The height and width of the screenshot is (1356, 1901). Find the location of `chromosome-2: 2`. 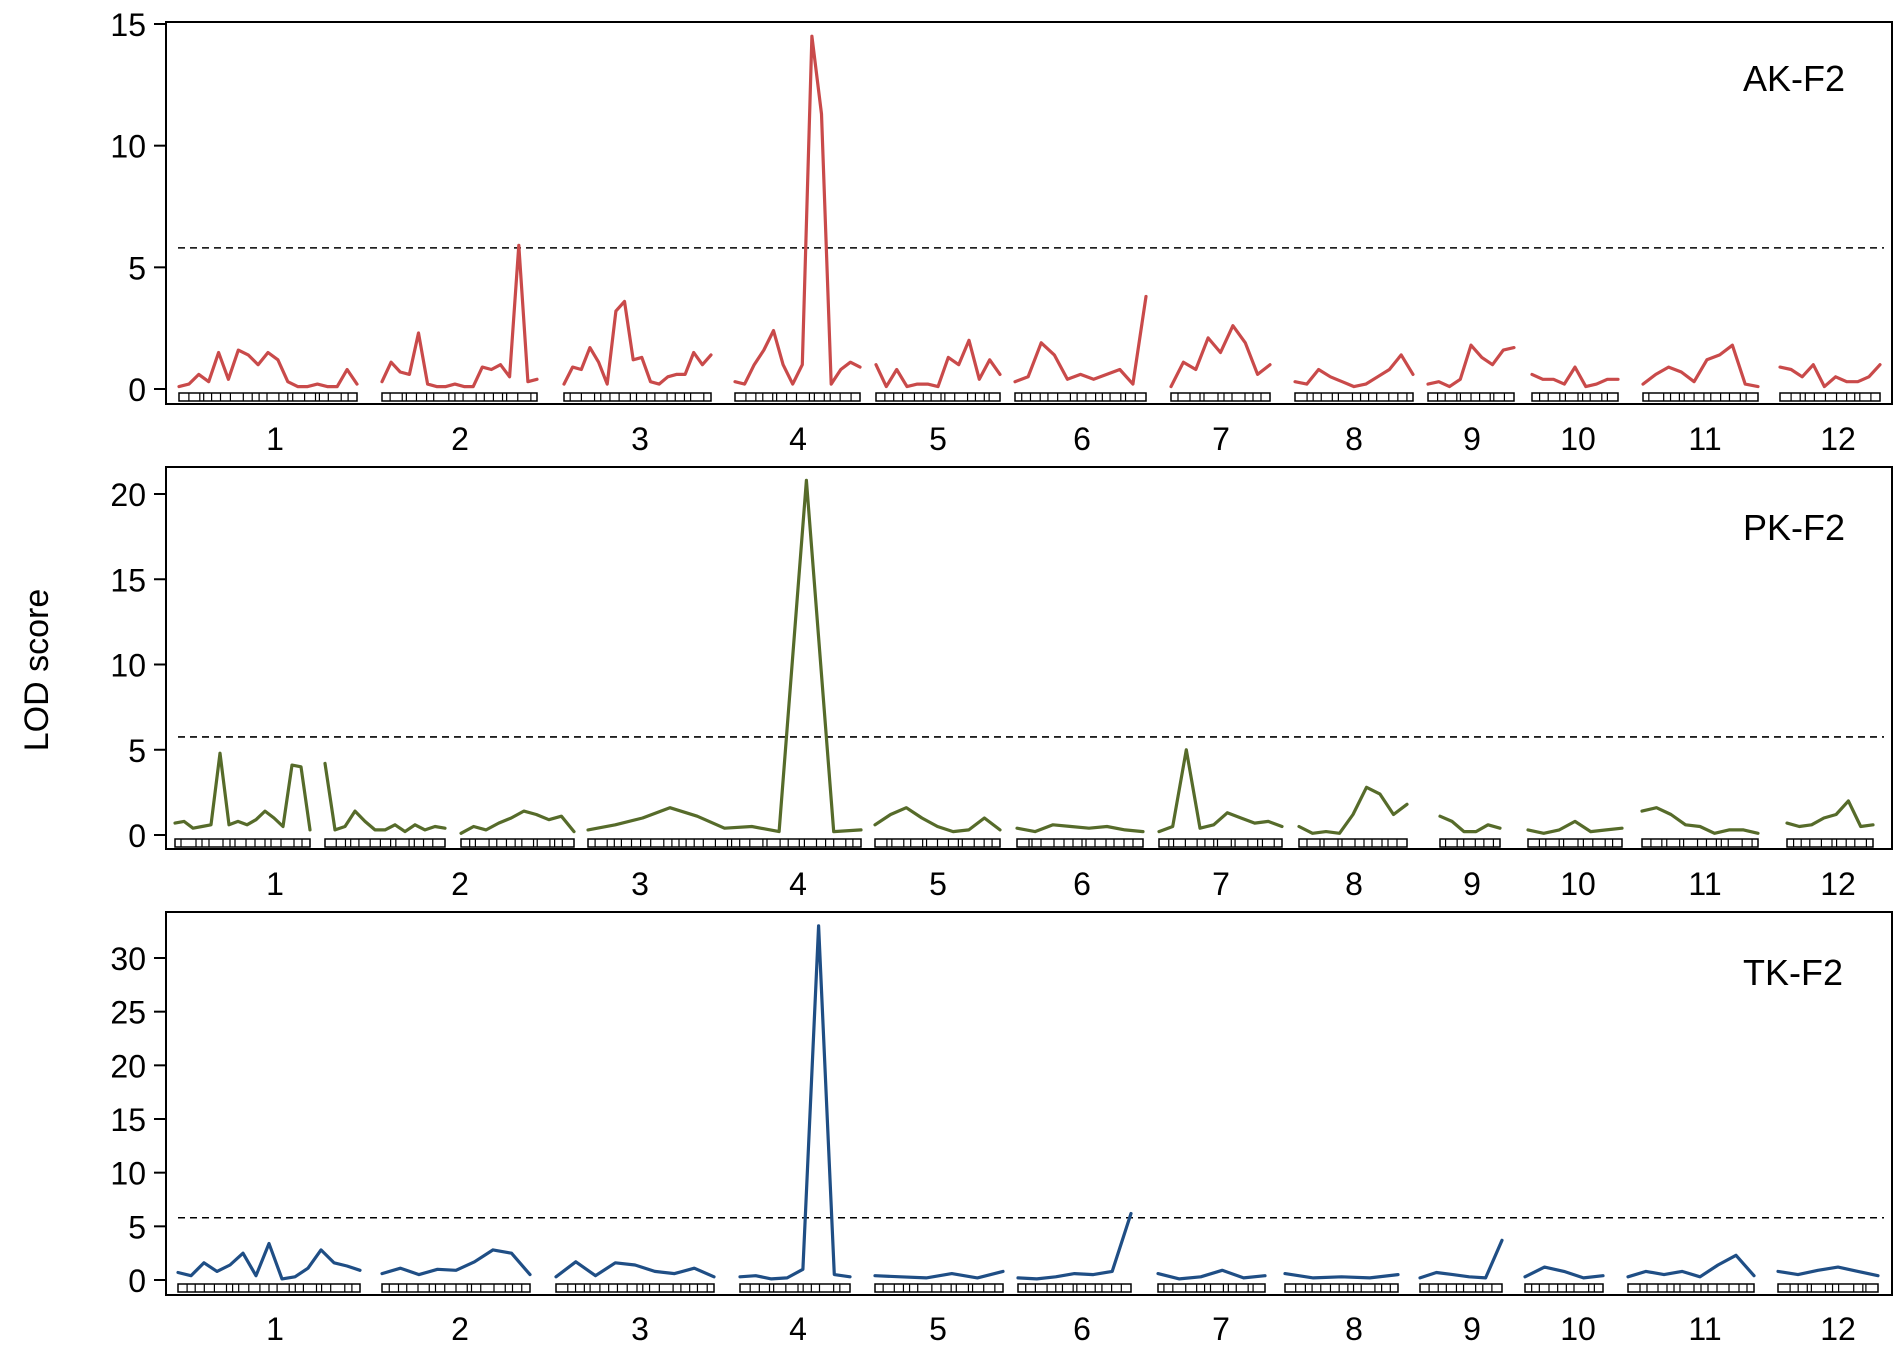

chromosome-2: 2 is located at coordinates (396, 831).